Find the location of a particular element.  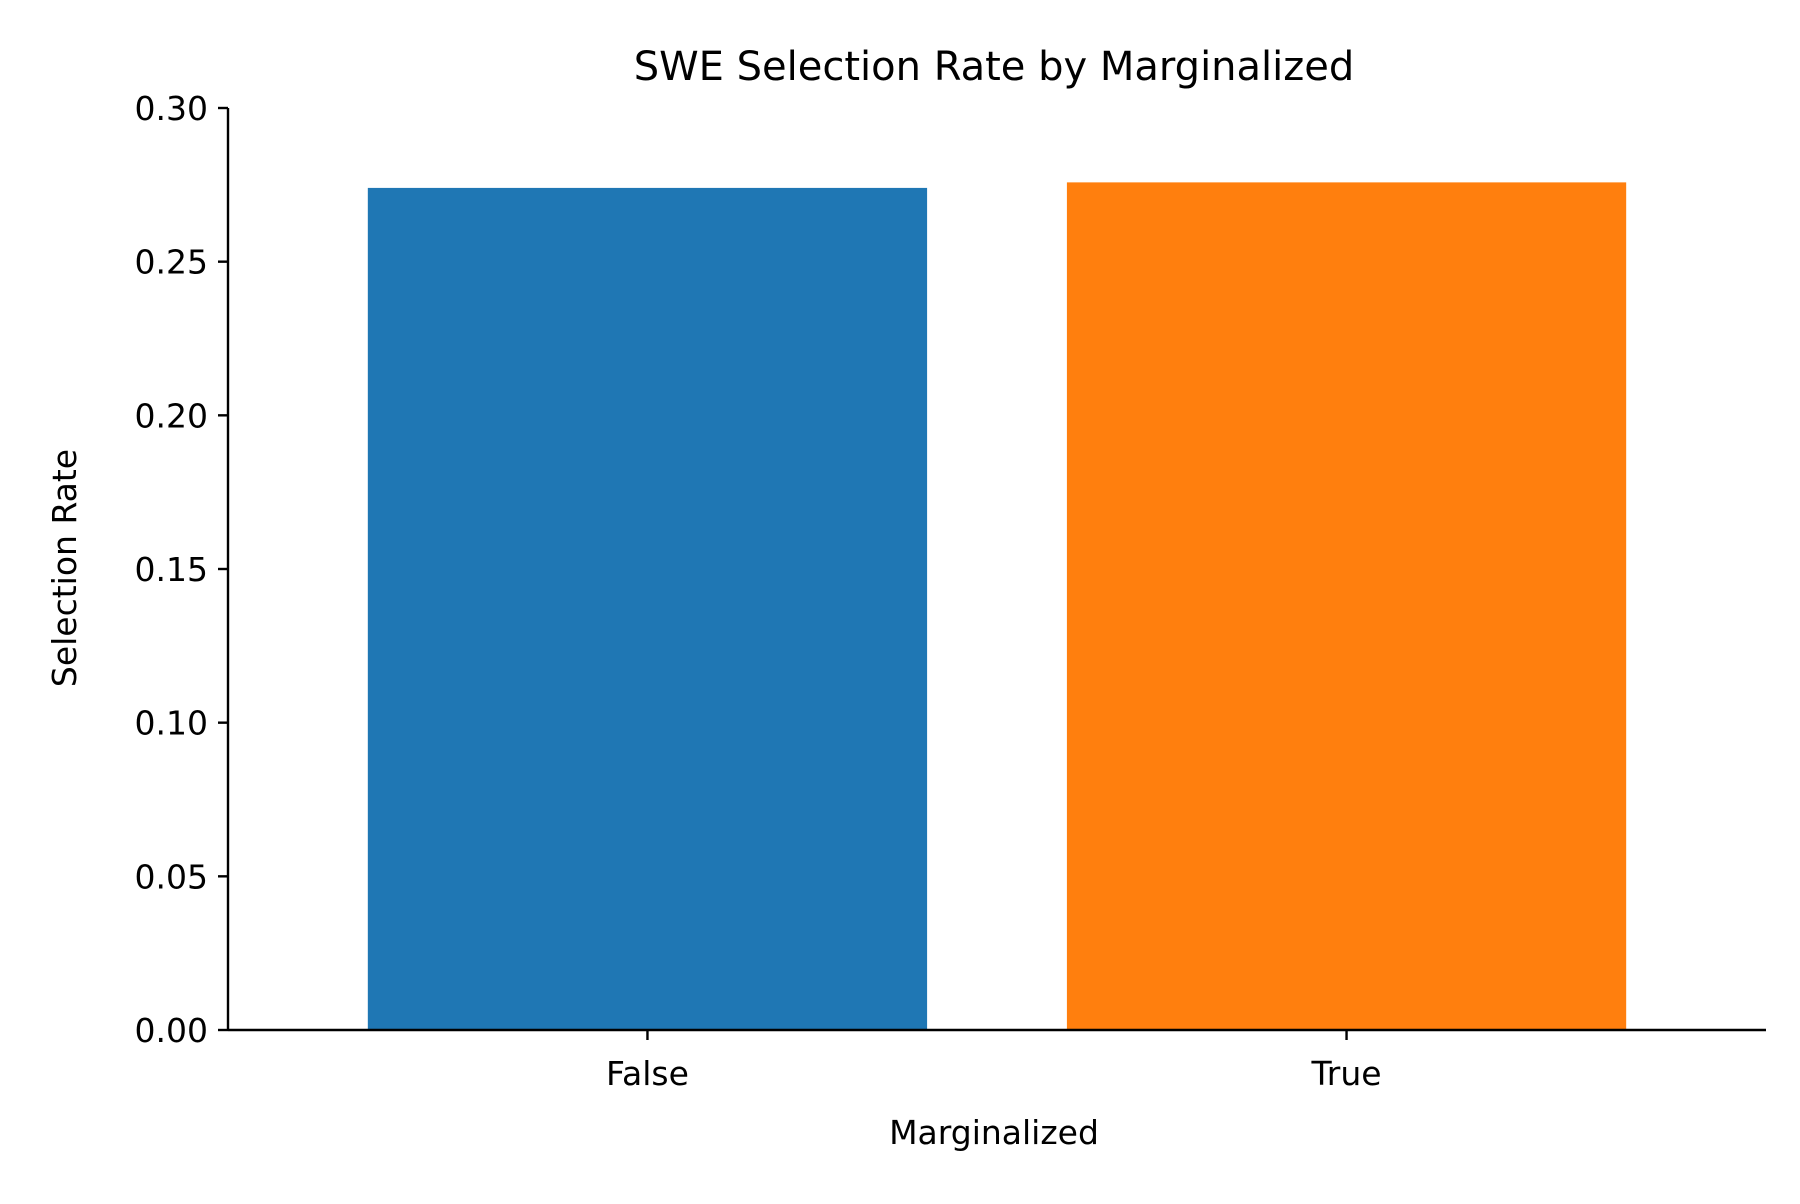

x-axis-label: Marginalized is located at coordinates (994, 1132).